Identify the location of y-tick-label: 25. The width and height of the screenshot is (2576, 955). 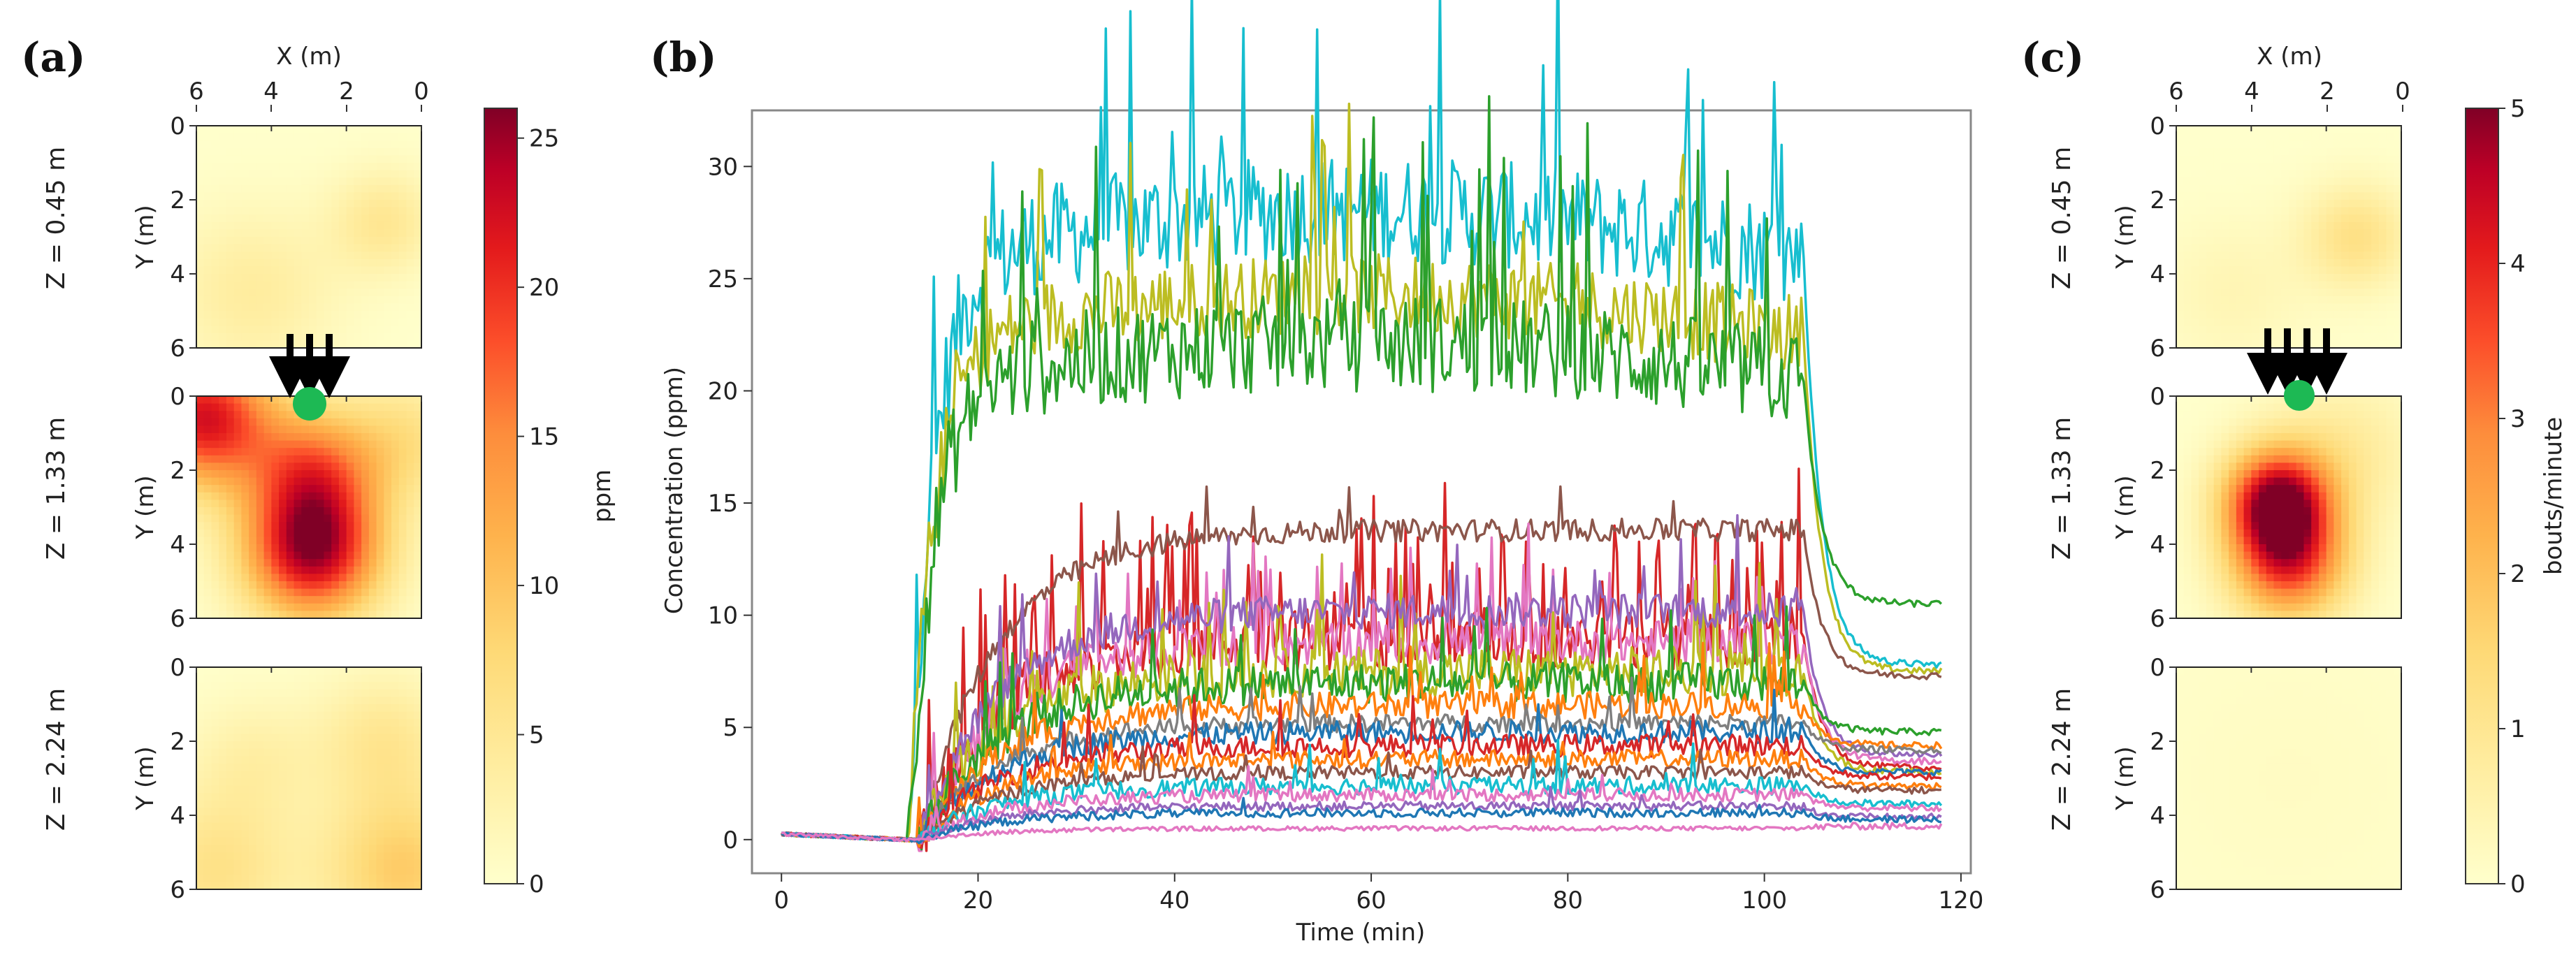
(723, 279).